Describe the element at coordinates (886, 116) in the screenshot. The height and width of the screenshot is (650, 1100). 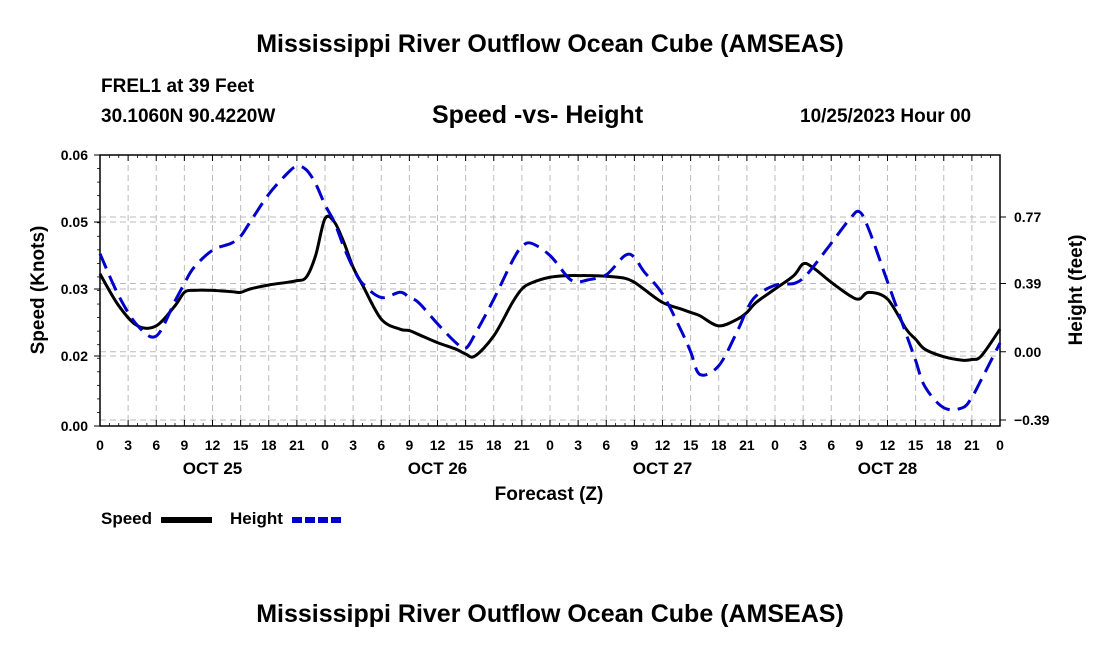
I see `datetime-label: 10/25/2023 Hour 00` at that location.